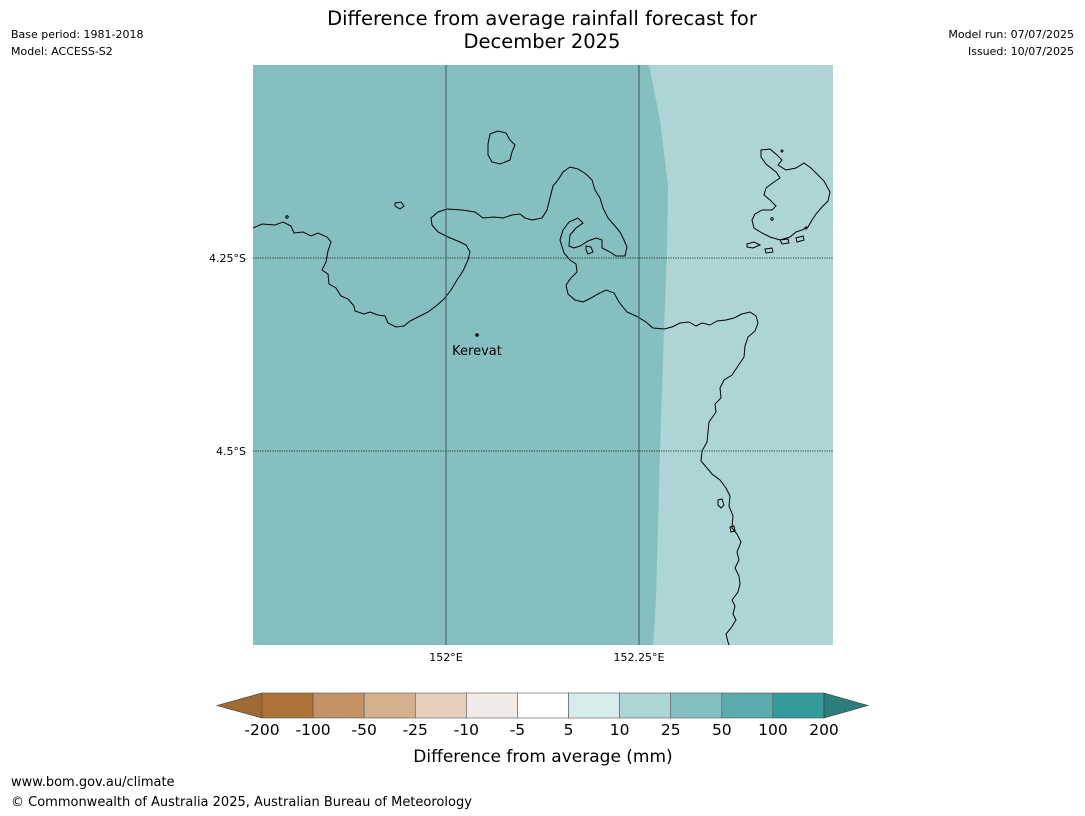  I want to click on colorbar-tick-label: -10, so click(466, 730).